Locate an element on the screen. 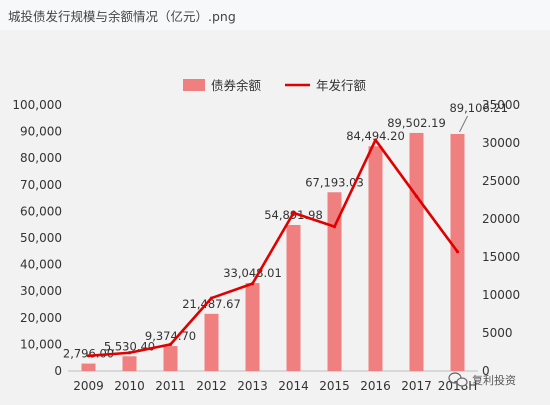  data-label-leader is located at coordinates (463, 124).